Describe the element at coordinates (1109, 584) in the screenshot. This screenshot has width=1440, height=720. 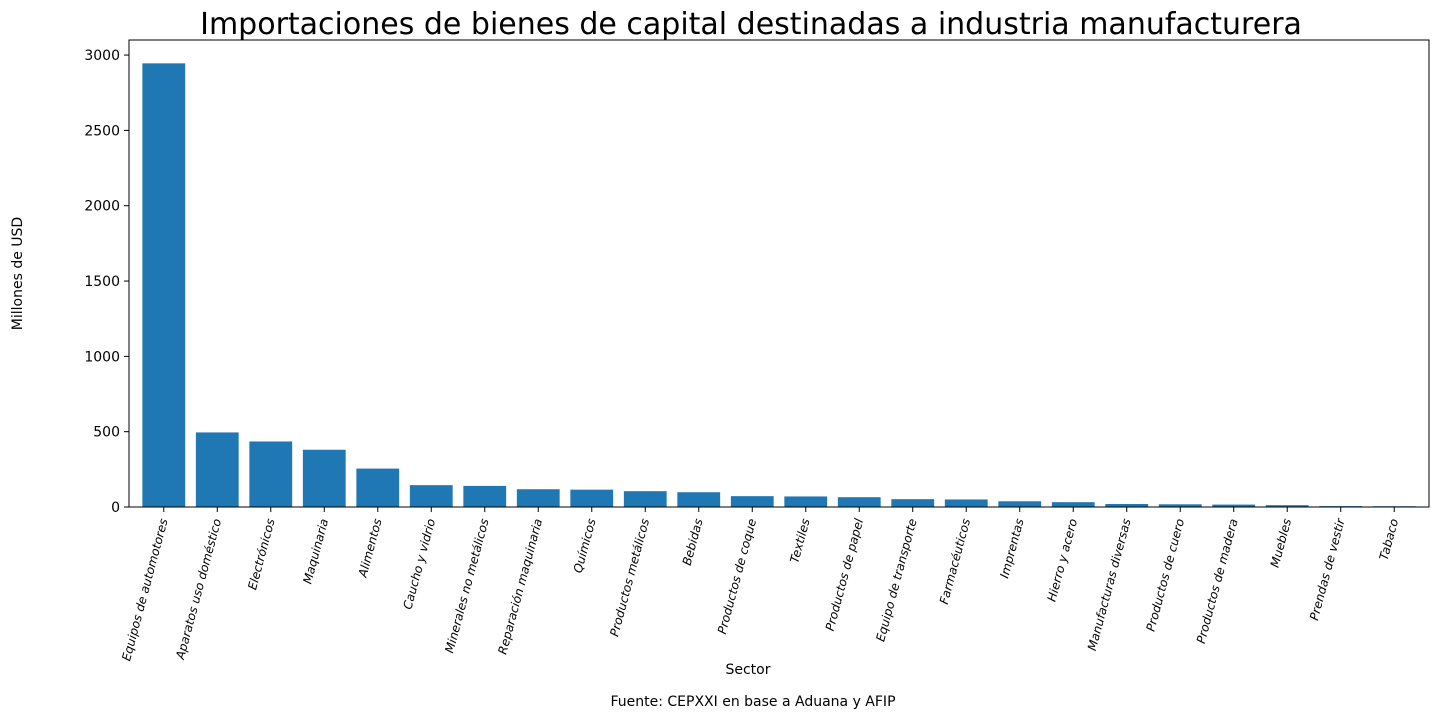
I see `x-tick-label-18: Manufacturas diversas` at that location.